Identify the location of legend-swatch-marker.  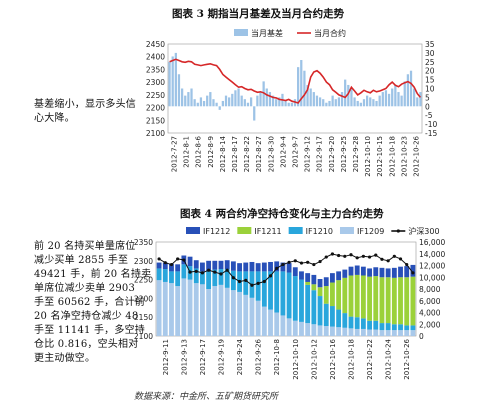
(398, 231).